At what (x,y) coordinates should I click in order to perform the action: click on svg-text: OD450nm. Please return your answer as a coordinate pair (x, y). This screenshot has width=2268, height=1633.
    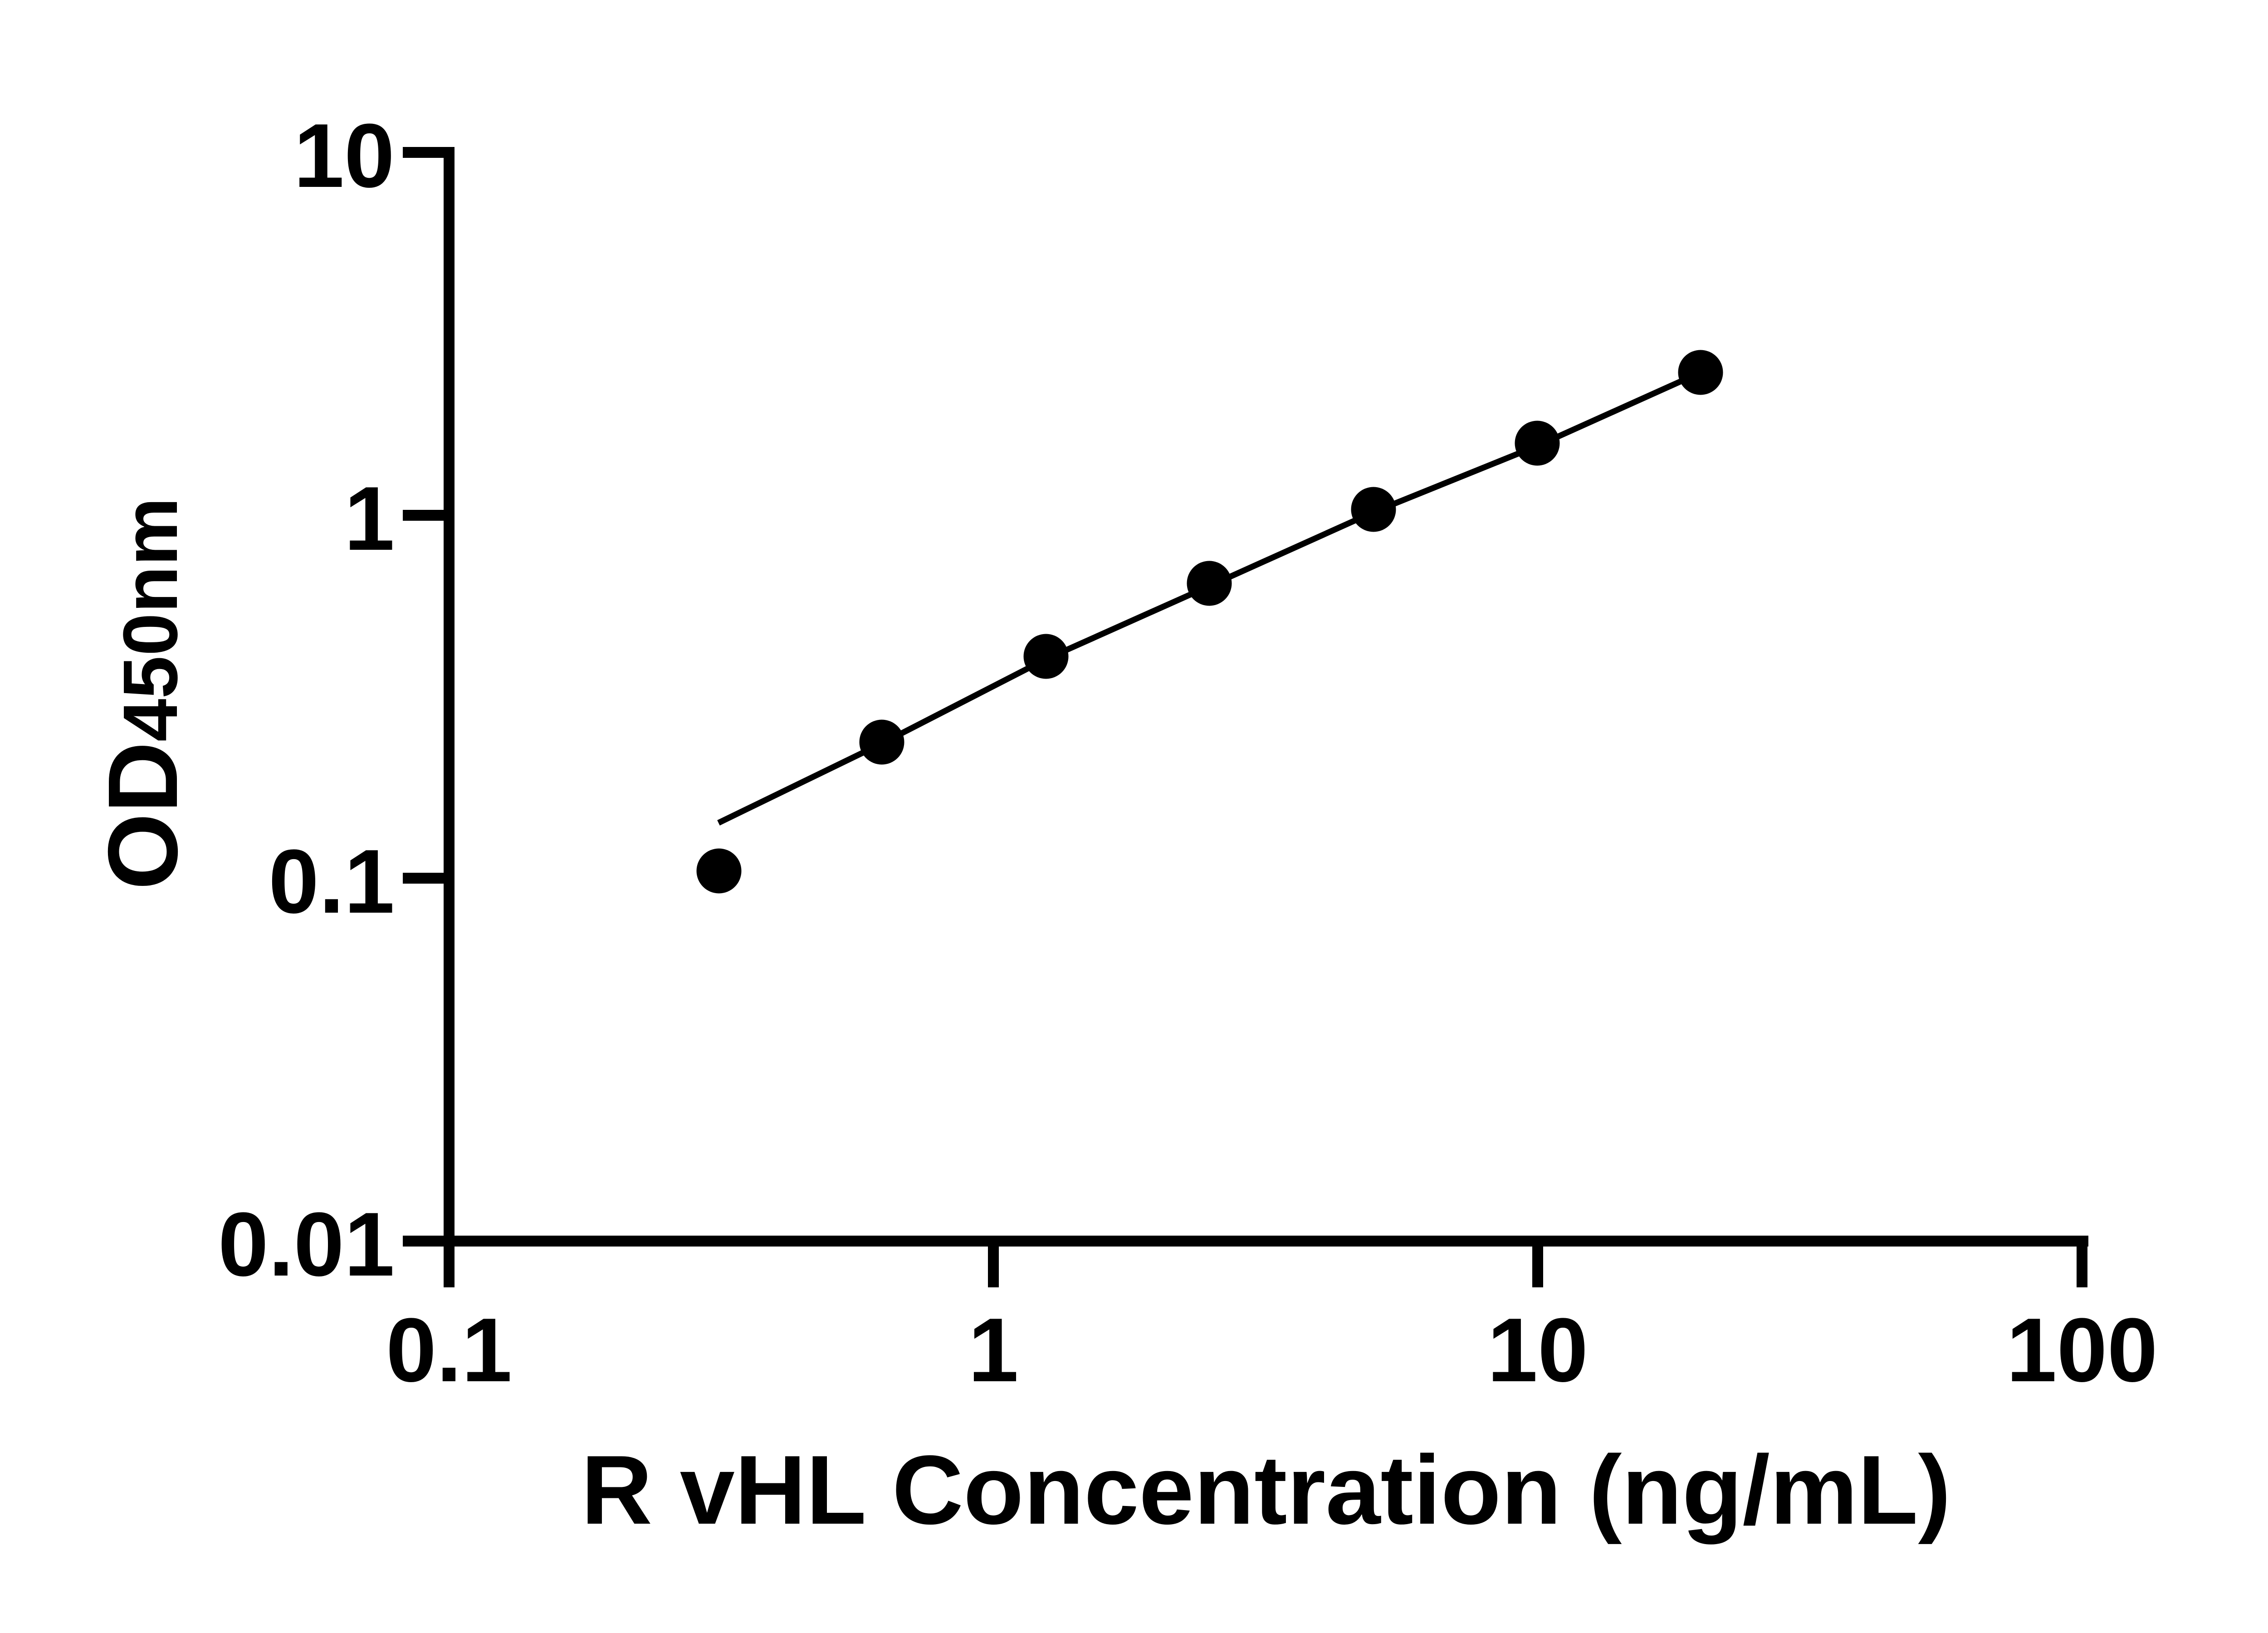
    Looking at the image, I should click on (143, 693).